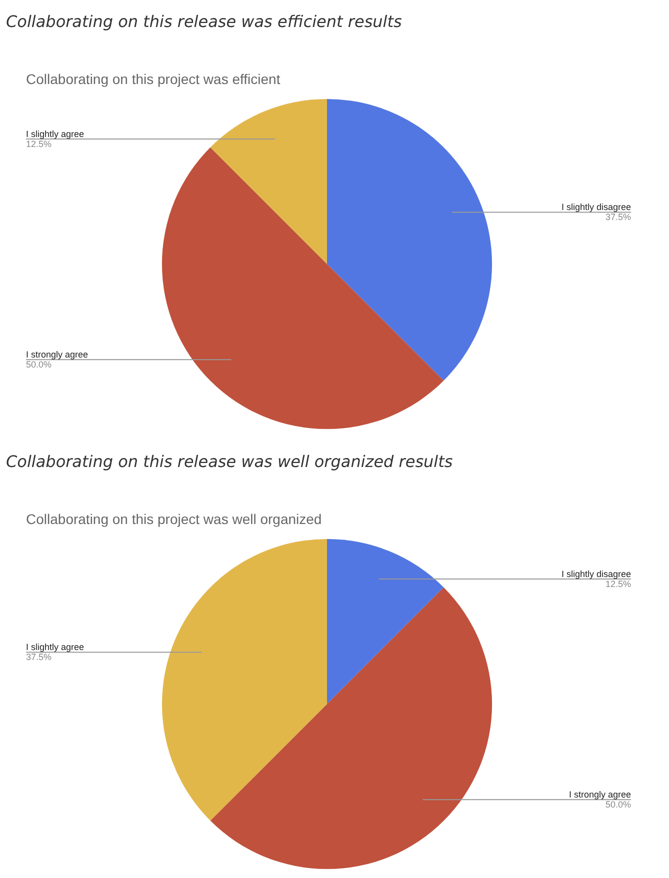  What do you see at coordinates (204, 21) in the screenshot?
I see `chart-title: Collaborating on this release was efficient results` at bounding box center [204, 21].